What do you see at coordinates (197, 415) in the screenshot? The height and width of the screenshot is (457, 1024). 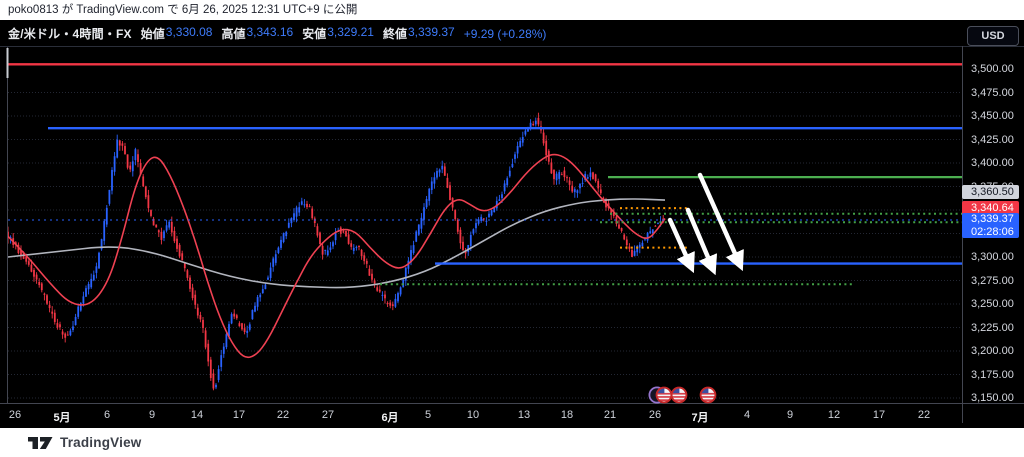 I see `time-tick-day: 14` at bounding box center [197, 415].